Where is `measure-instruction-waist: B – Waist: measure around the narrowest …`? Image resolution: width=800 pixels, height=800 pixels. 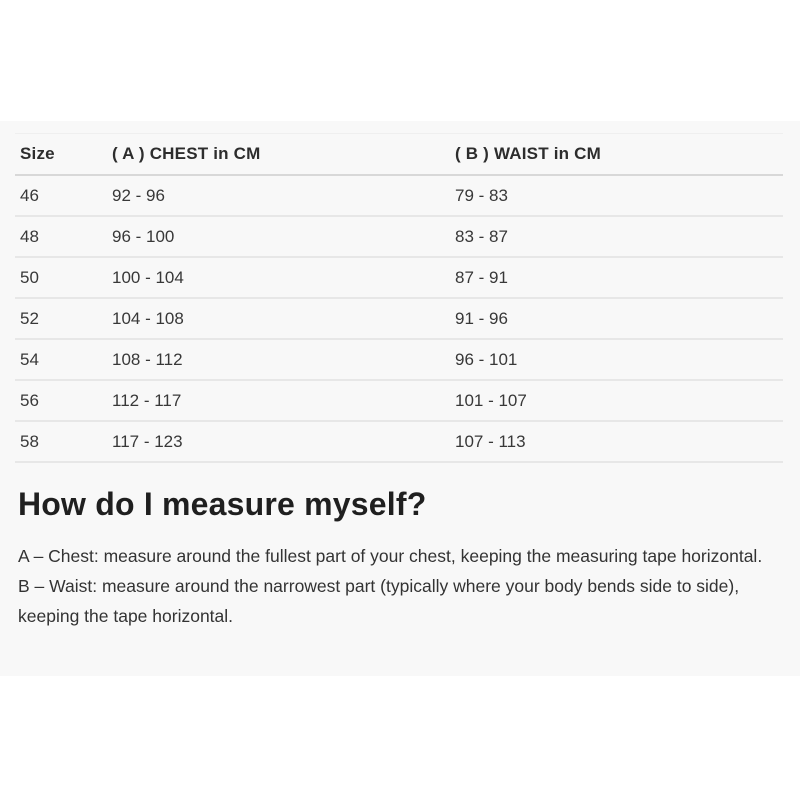 measure-instruction-waist: B – Waist: measure around the narrowest … is located at coordinates (379, 601).